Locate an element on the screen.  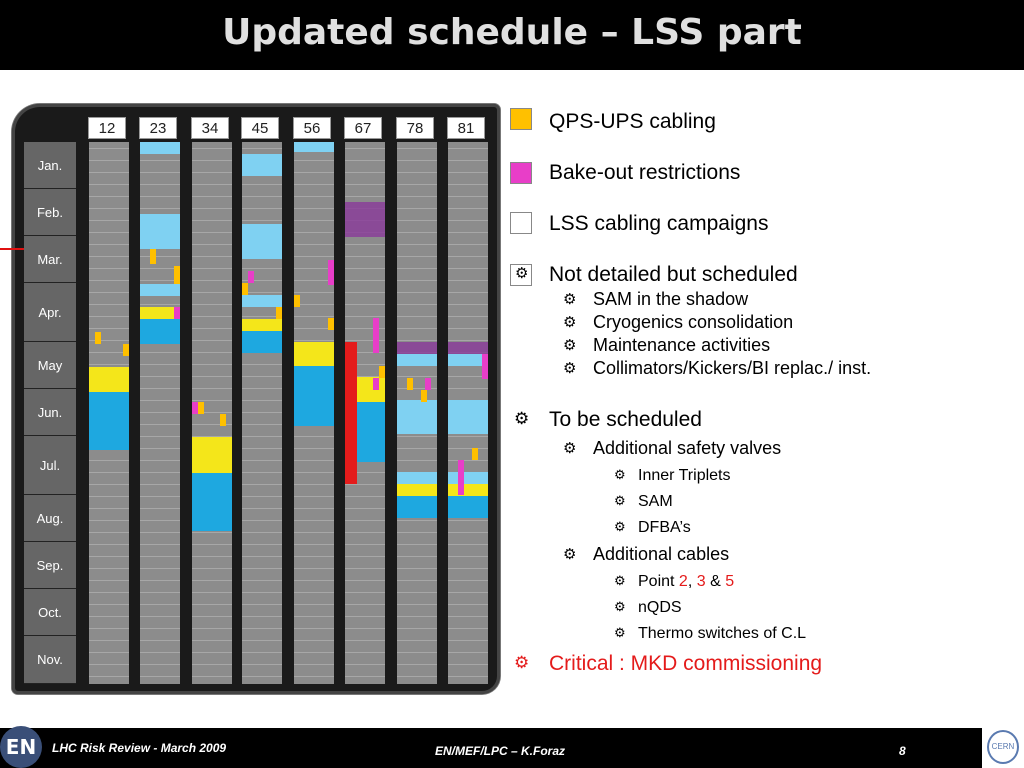
month-label: Oct. is located at coordinates (50, 612).